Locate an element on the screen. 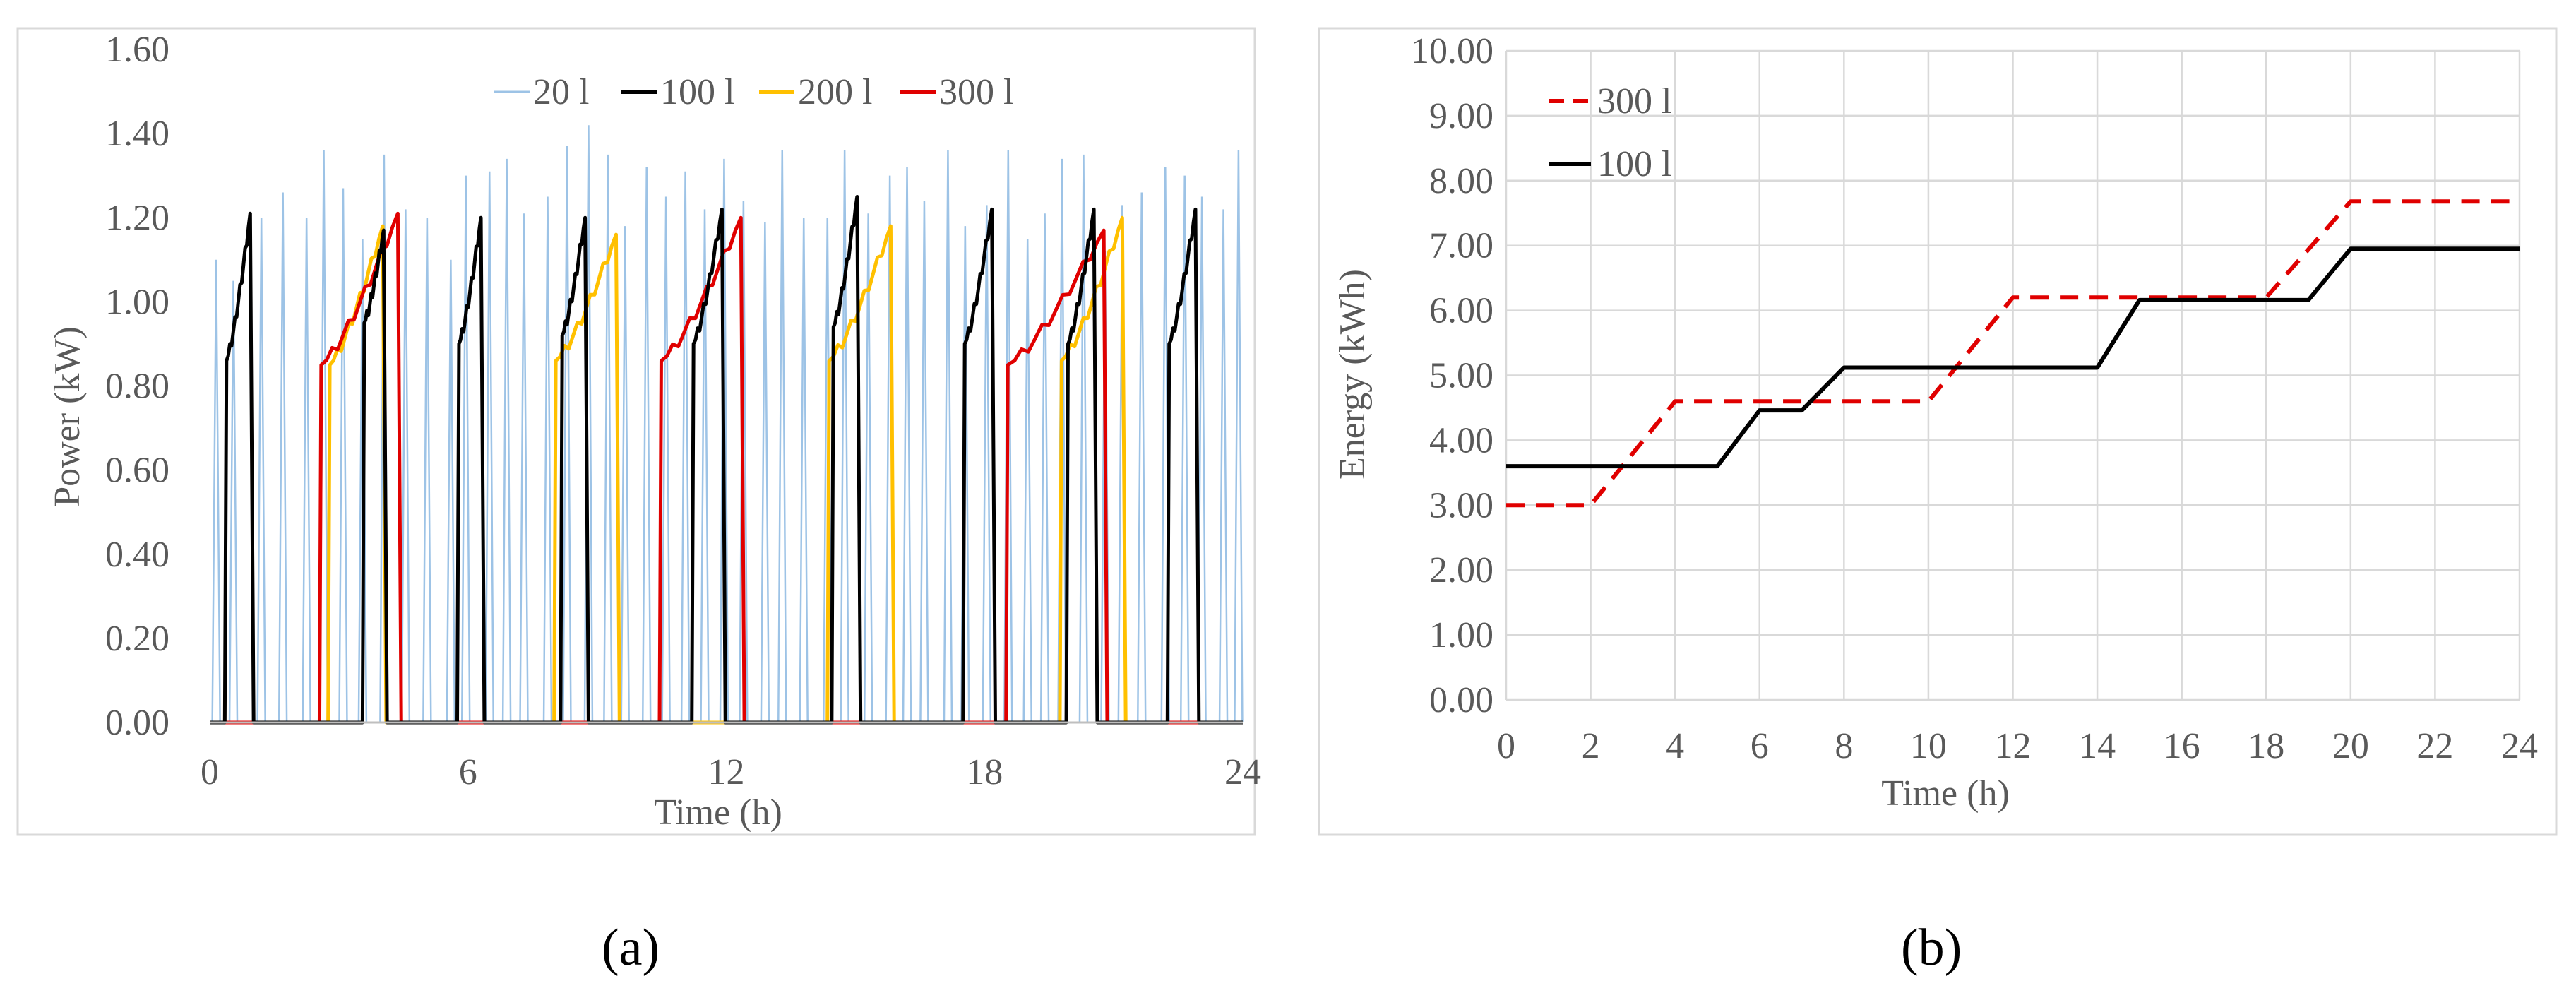 Image resolution: width=2576 pixels, height=1005 pixels. chart-b-y-tick-label: 3.00 is located at coordinates (1461, 505).